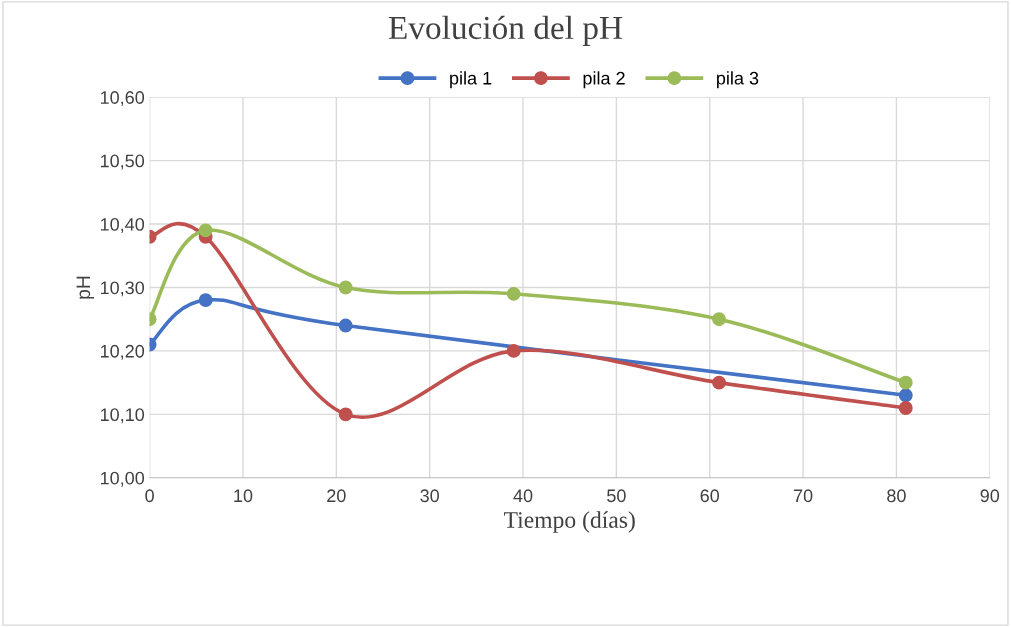  I want to click on x-tick-label: 10, so click(243, 496).